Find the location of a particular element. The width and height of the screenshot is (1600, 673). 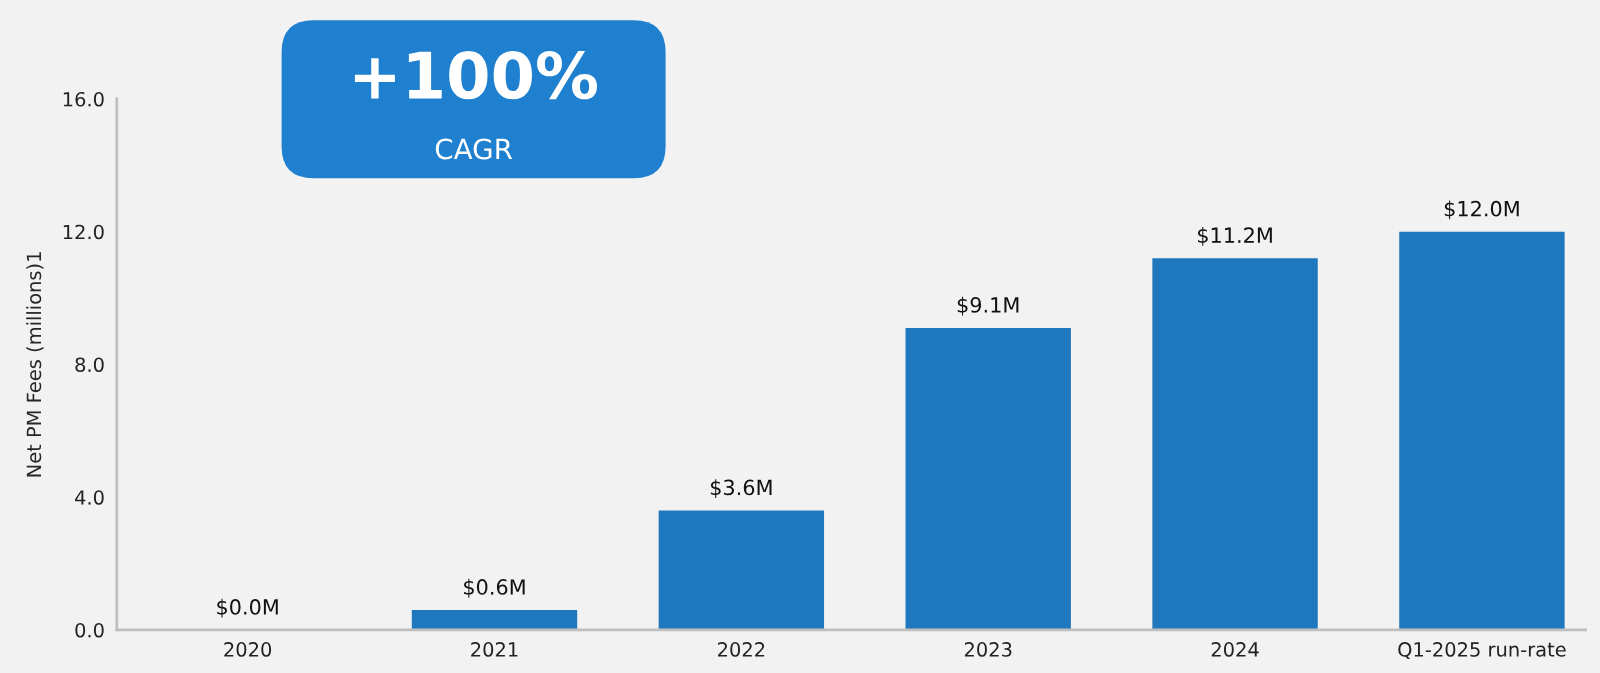

x-tick-label: 2021 is located at coordinates (494, 649).